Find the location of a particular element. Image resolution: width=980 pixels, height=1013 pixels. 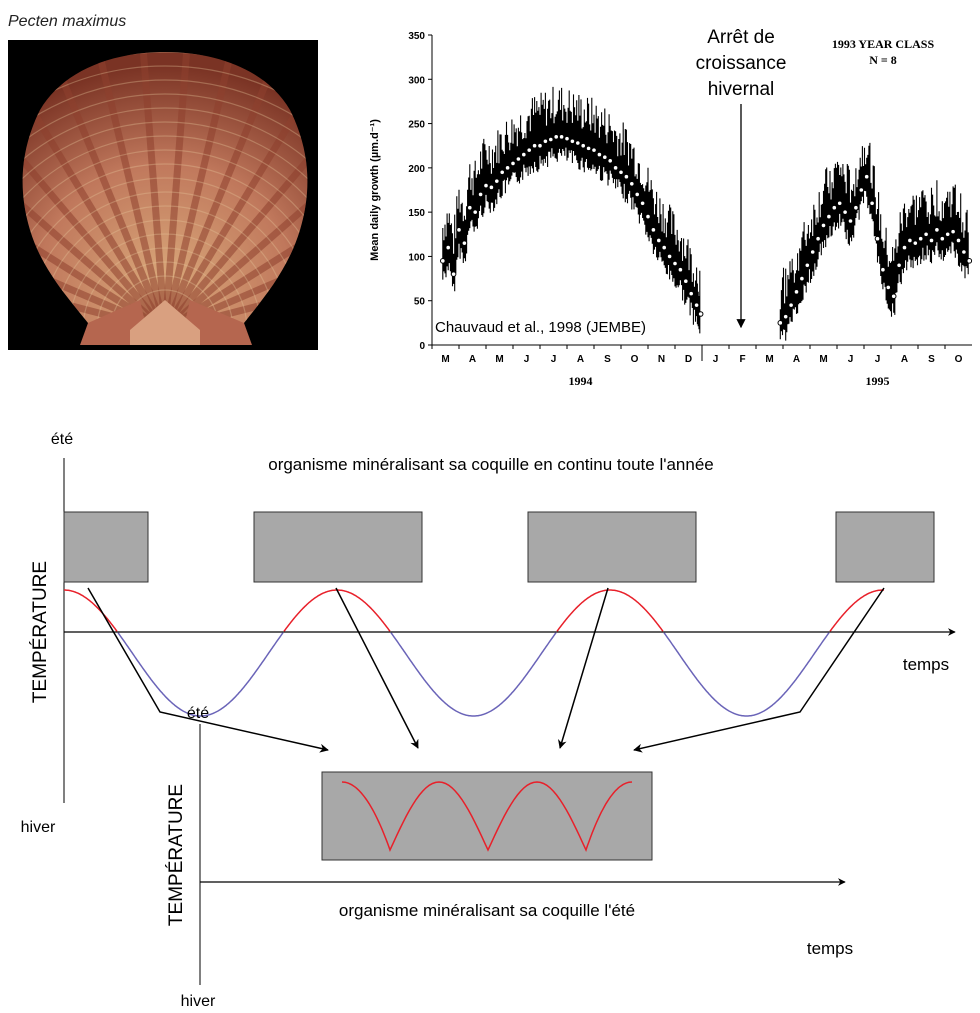

top-ete-label: été is located at coordinates (62, 439).